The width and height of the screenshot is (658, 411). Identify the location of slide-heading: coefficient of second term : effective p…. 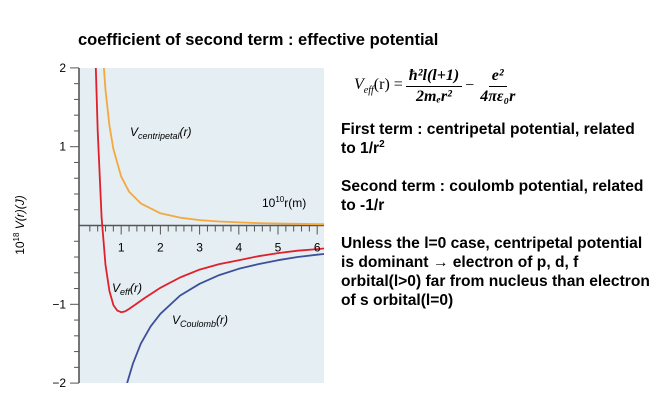
(258, 40).